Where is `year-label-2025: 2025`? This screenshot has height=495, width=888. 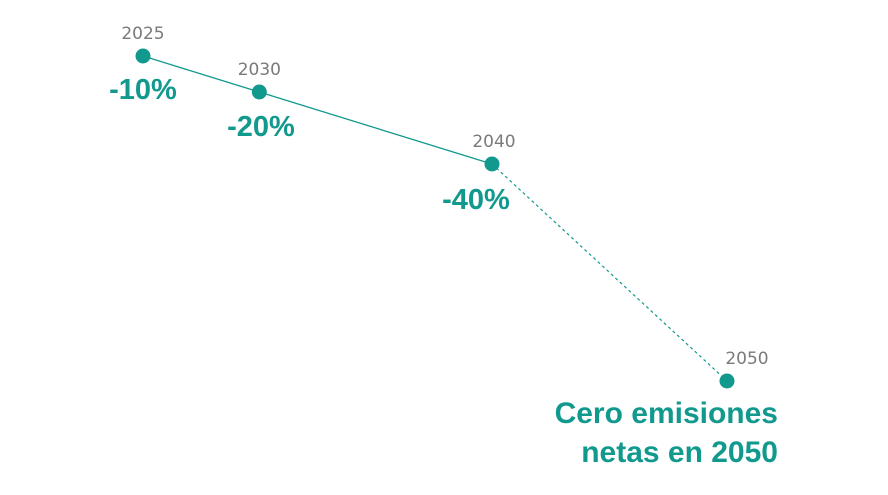
year-label-2025: 2025 is located at coordinates (142, 34).